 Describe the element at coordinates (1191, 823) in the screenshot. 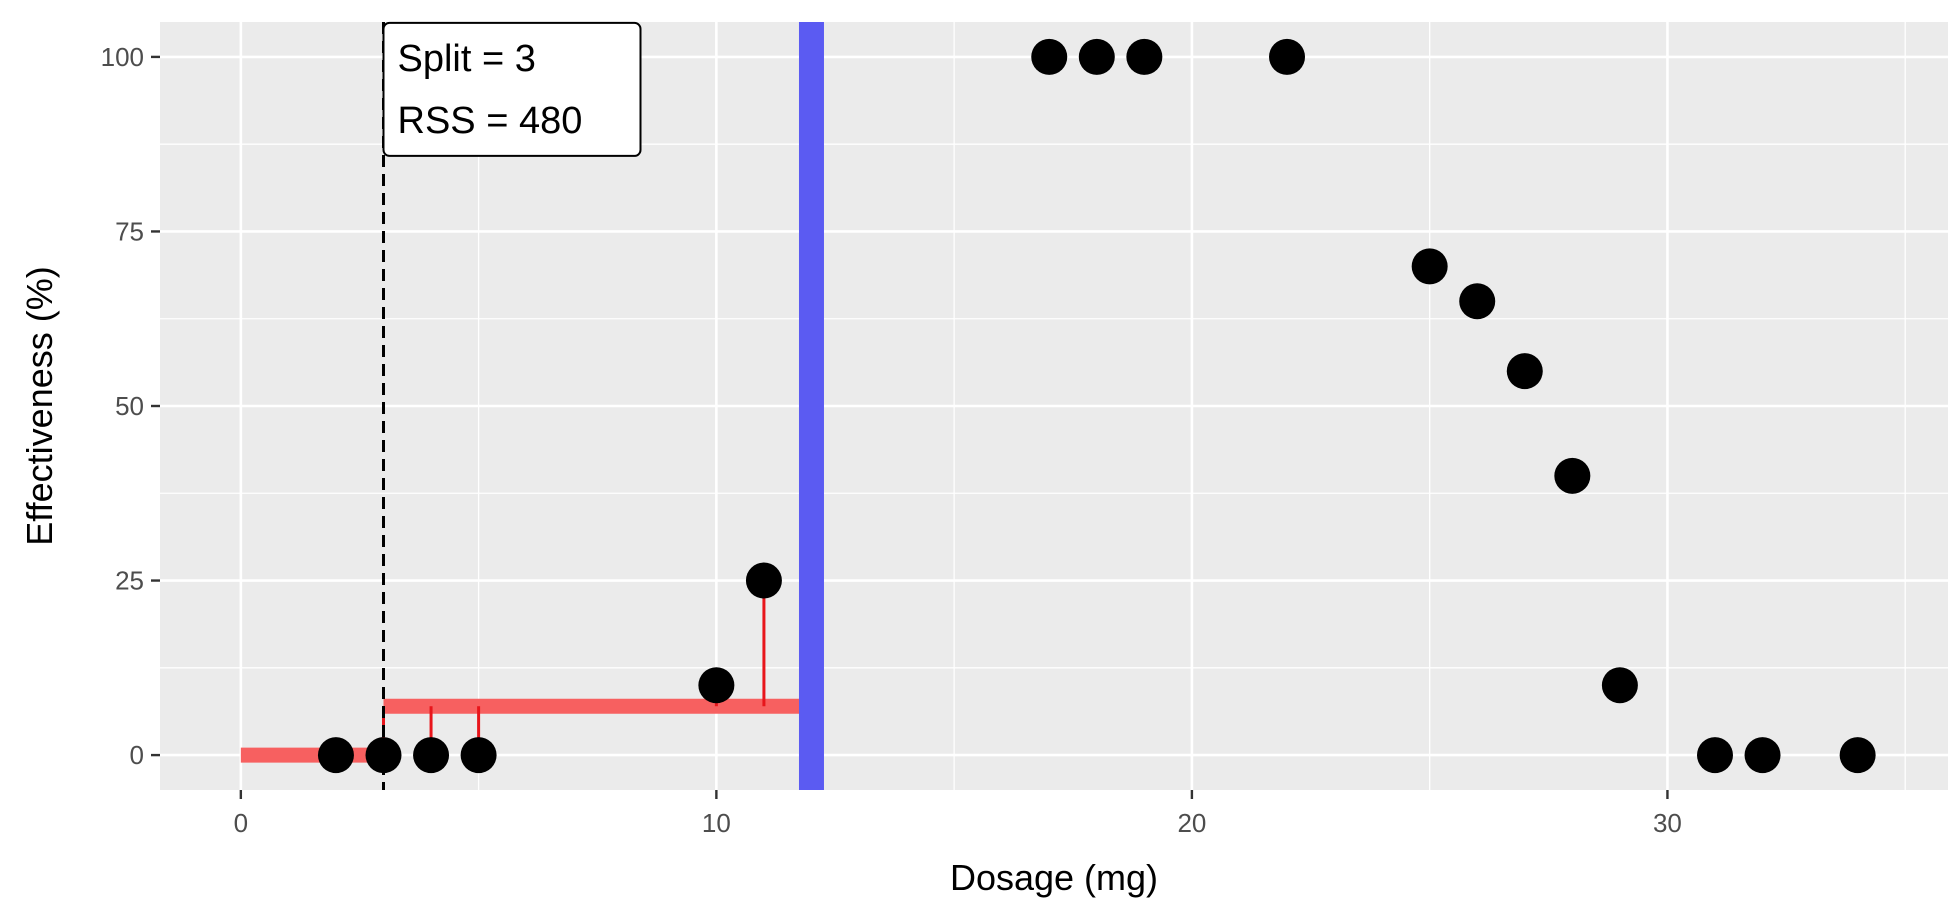

I see `x-tick-label: 20` at that location.